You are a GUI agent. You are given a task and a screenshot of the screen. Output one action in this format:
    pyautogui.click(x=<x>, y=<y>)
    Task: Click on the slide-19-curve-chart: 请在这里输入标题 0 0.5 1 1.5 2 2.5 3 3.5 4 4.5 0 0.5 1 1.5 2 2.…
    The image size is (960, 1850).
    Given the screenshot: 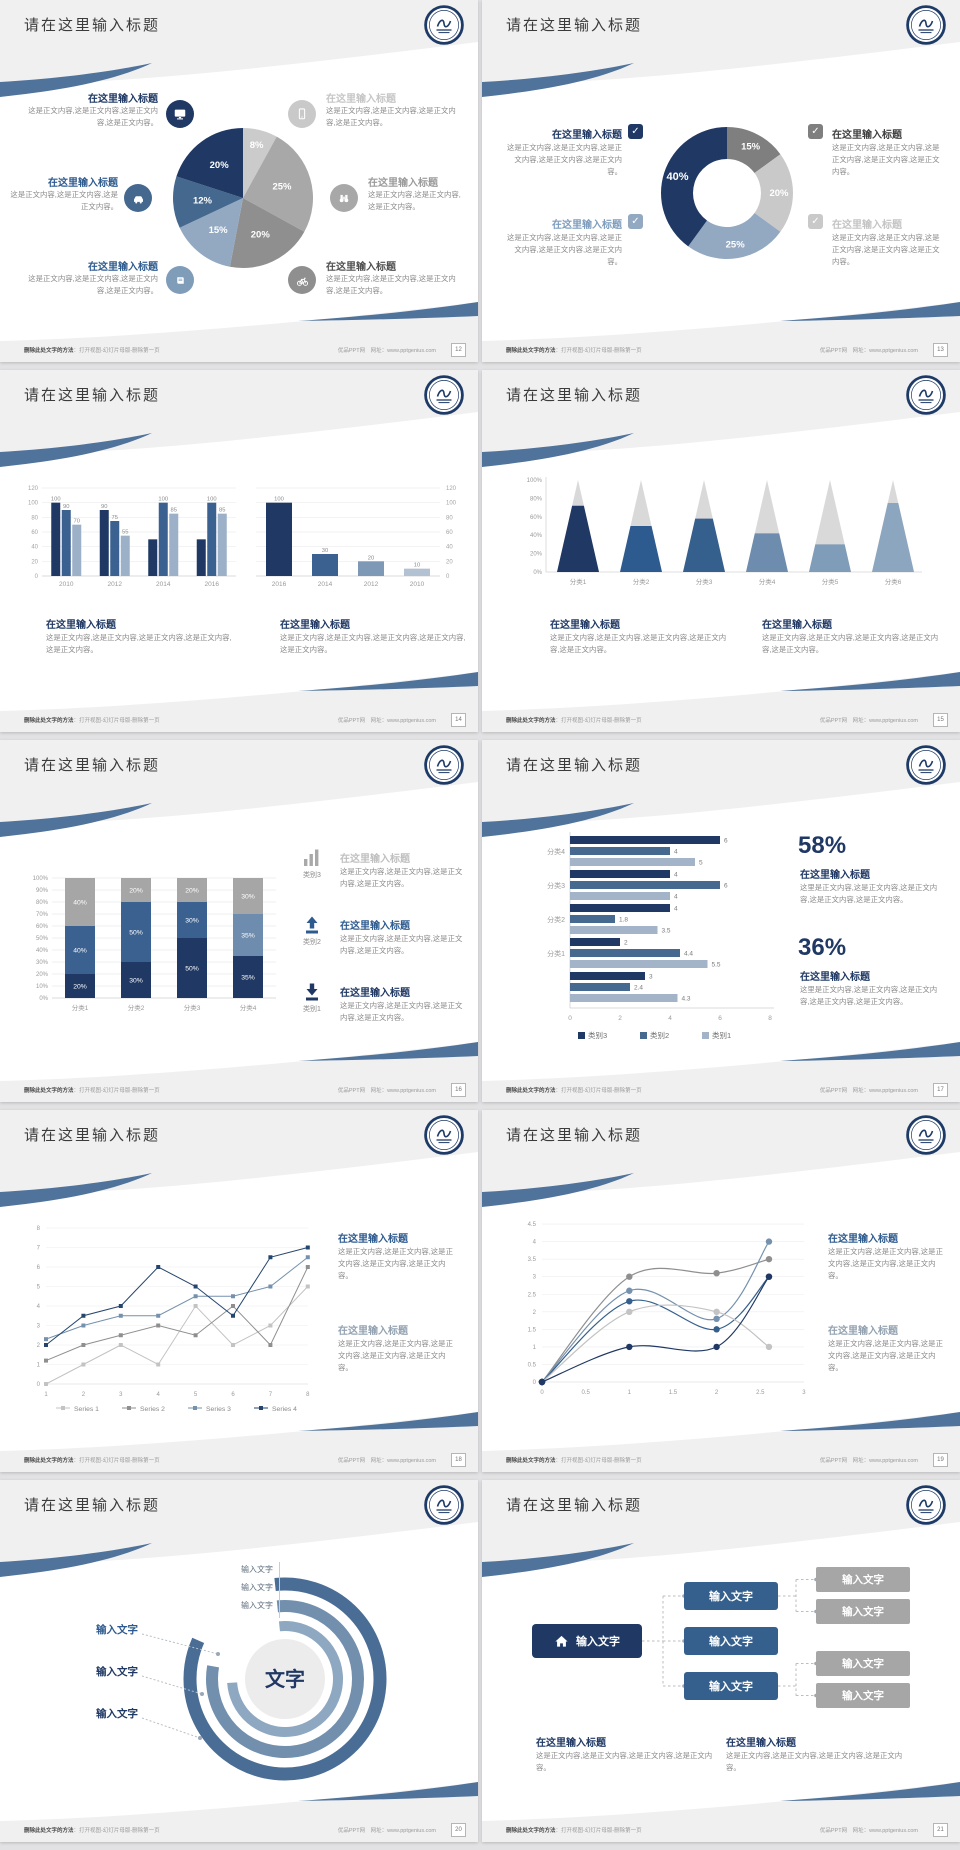 What is the action you would take?
    pyautogui.click(x=721, y=1291)
    